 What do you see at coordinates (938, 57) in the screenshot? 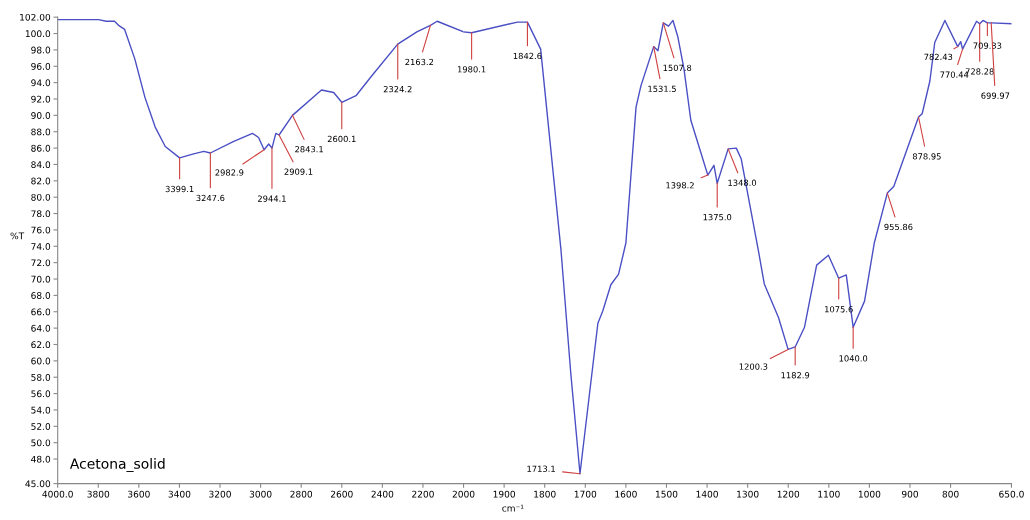
I see `annotation: 782.43` at bounding box center [938, 57].